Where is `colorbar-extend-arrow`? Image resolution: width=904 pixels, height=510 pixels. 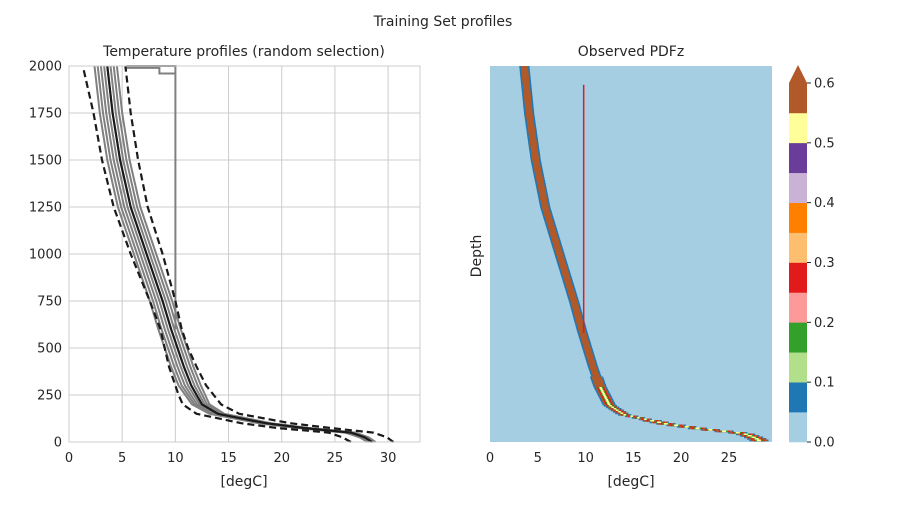 colorbar-extend-arrow is located at coordinates (798, 74).